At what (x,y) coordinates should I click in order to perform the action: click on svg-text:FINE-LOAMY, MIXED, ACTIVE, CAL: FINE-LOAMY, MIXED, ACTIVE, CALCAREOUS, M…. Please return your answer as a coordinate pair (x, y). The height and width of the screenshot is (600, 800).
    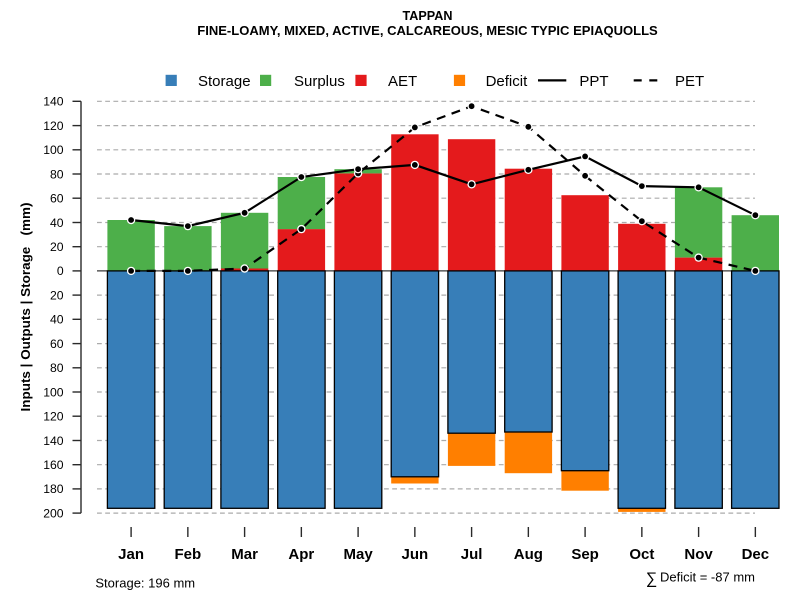
    Looking at the image, I should click on (427, 30).